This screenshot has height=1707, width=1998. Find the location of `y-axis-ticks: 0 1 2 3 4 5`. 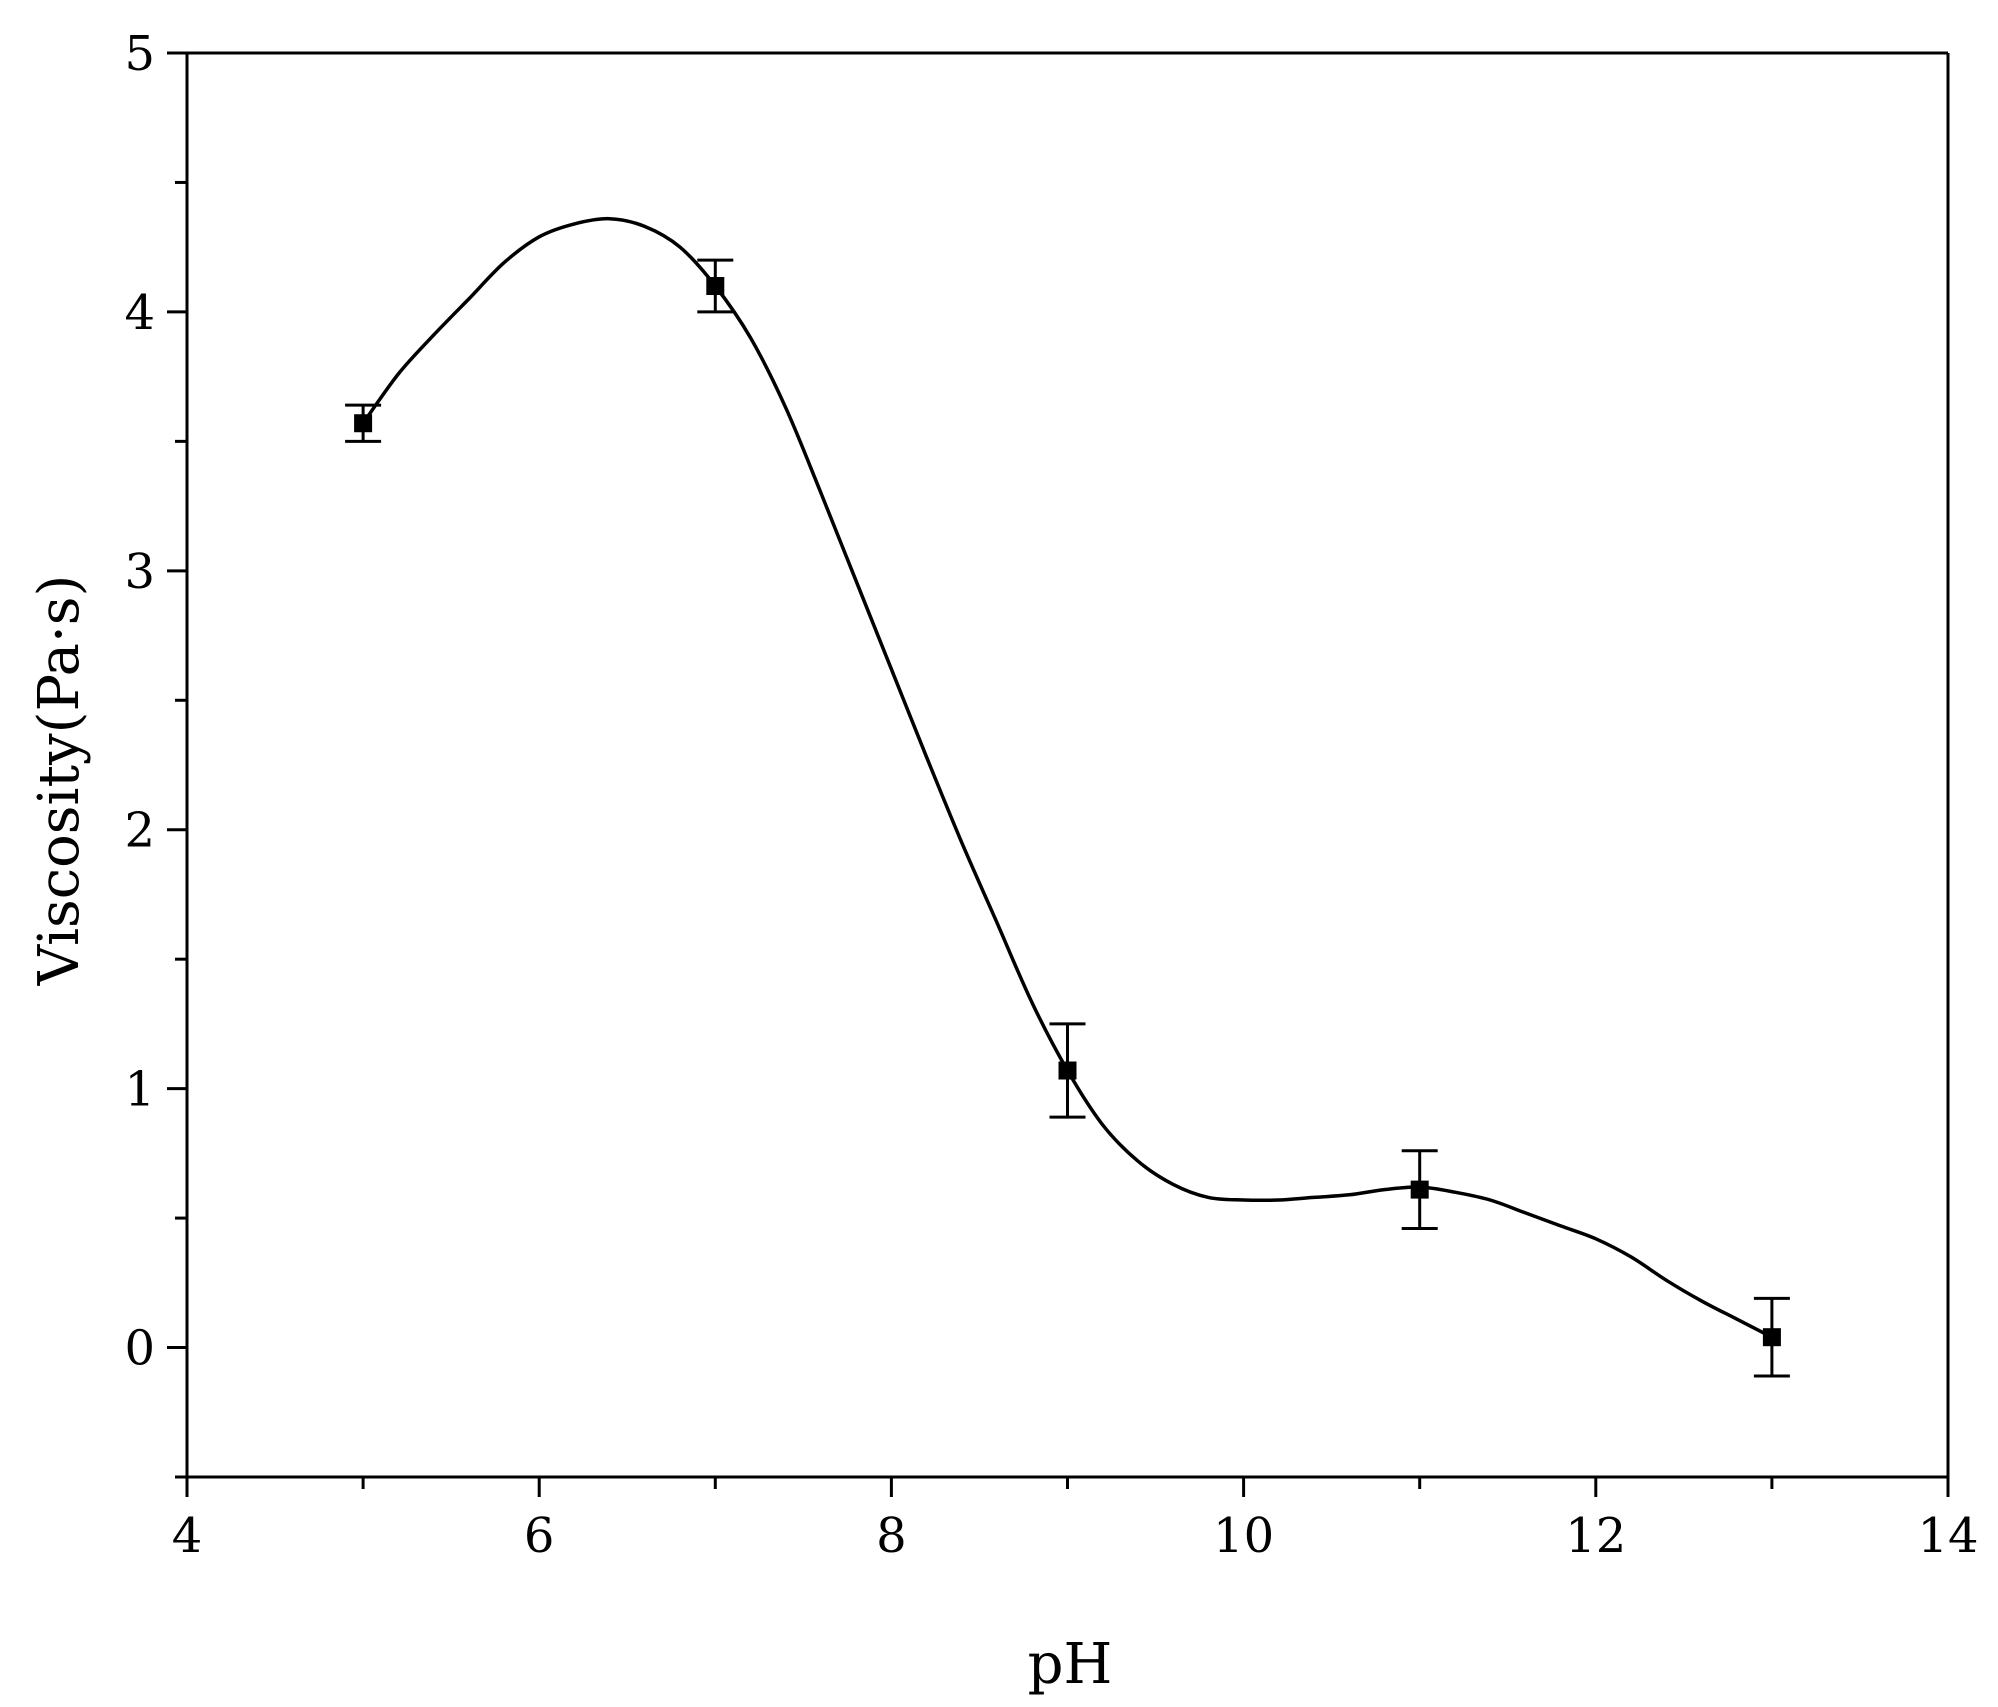

y-axis-ticks: 0 1 2 3 4 5 is located at coordinates (155, 752).